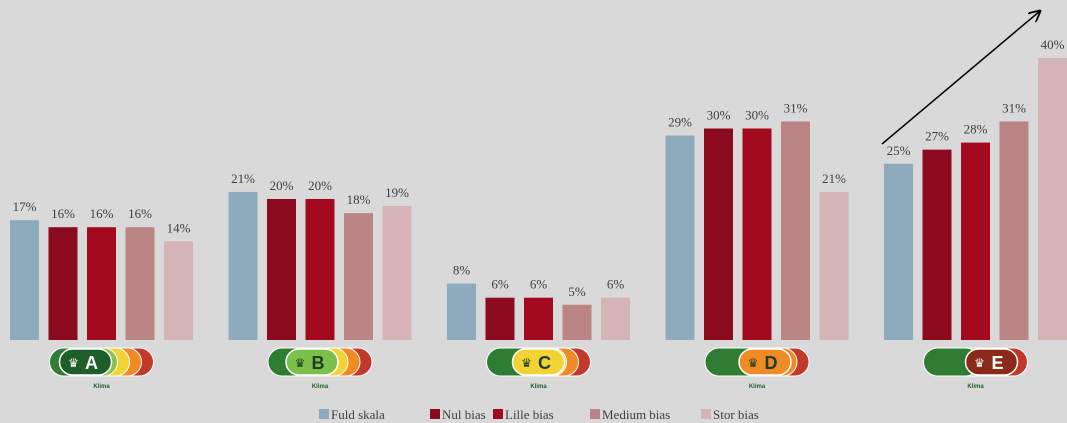  What do you see at coordinates (937, 136) in the screenshot?
I see `value-label: 27%` at bounding box center [937, 136].